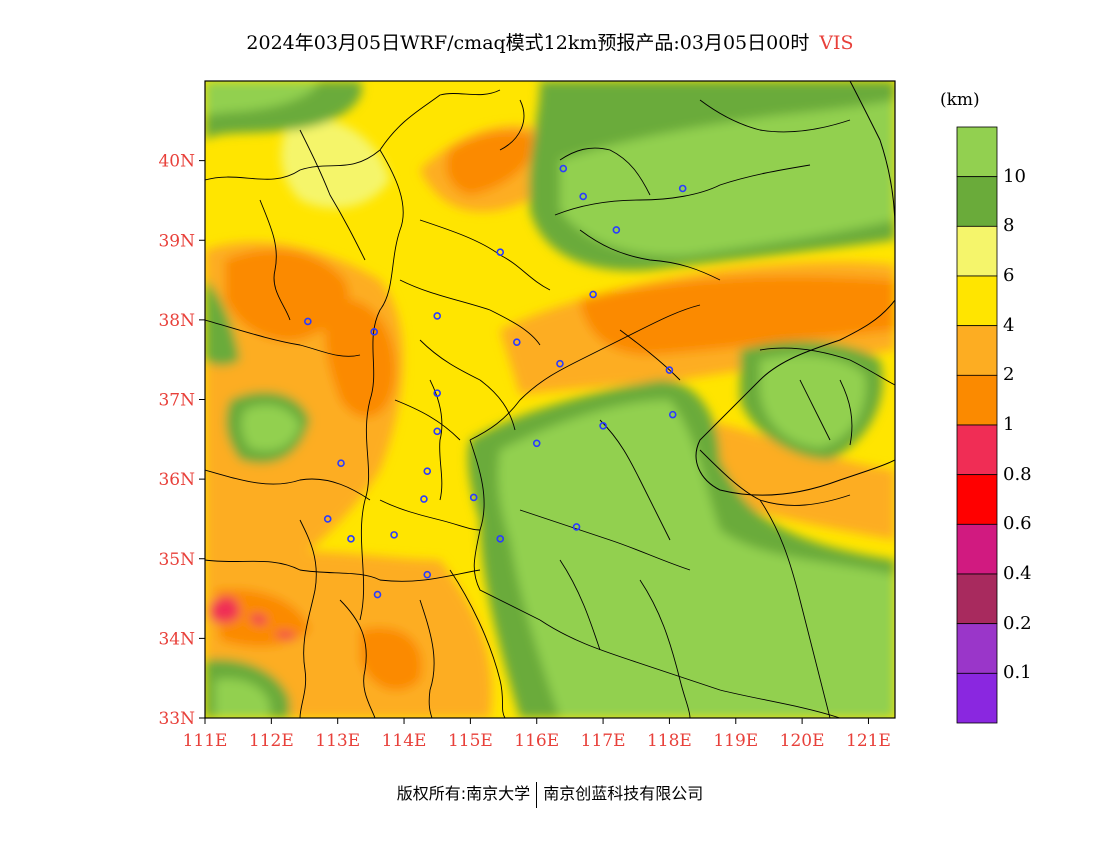 The height and width of the screenshot is (850, 1100). What do you see at coordinates (176, 639) in the screenshot?
I see `lat-label: 34N` at bounding box center [176, 639].